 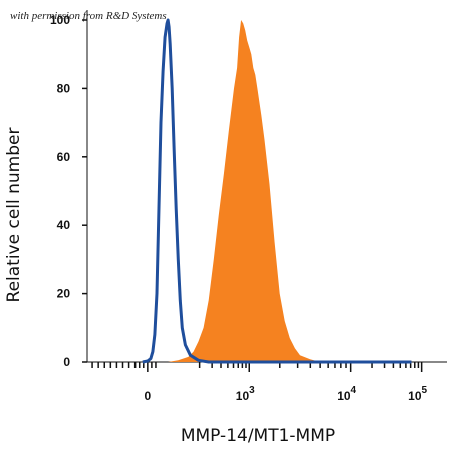 What do you see at coordinates (258, 436) in the screenshot?
I see `x-axis-title: MMP-14/MT1-MMP` at bounding box center [258, 436].